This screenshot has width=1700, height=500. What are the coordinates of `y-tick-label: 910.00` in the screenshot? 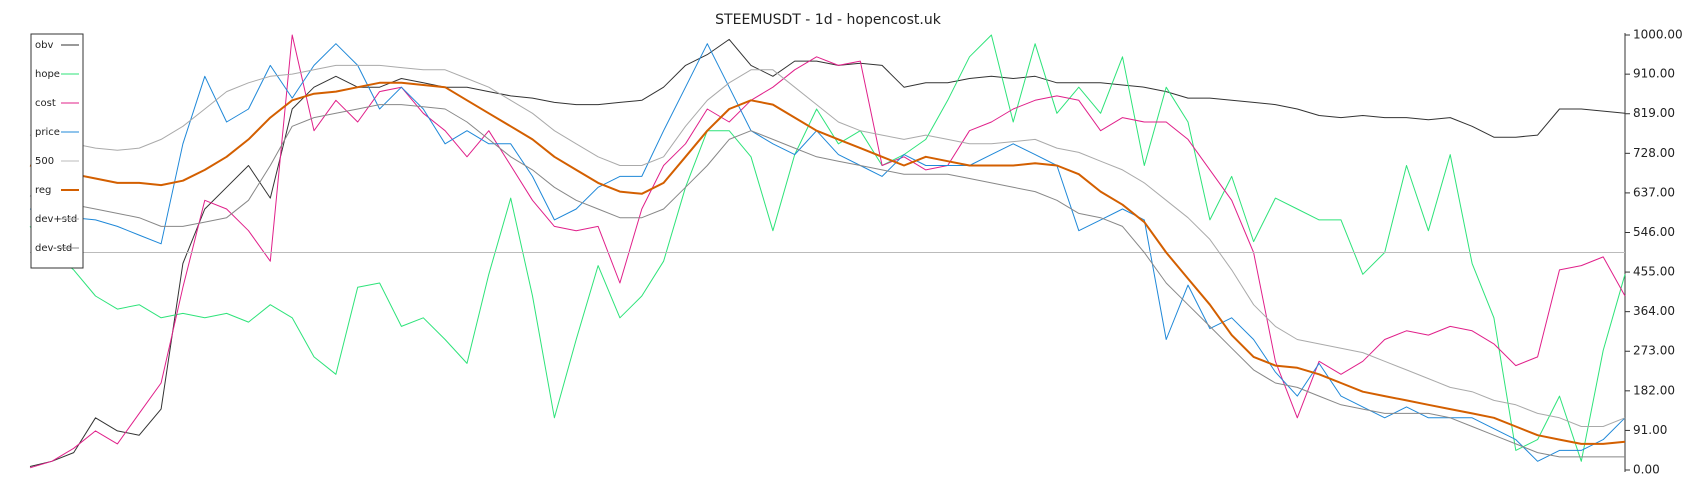 It's located at (1654, 74).